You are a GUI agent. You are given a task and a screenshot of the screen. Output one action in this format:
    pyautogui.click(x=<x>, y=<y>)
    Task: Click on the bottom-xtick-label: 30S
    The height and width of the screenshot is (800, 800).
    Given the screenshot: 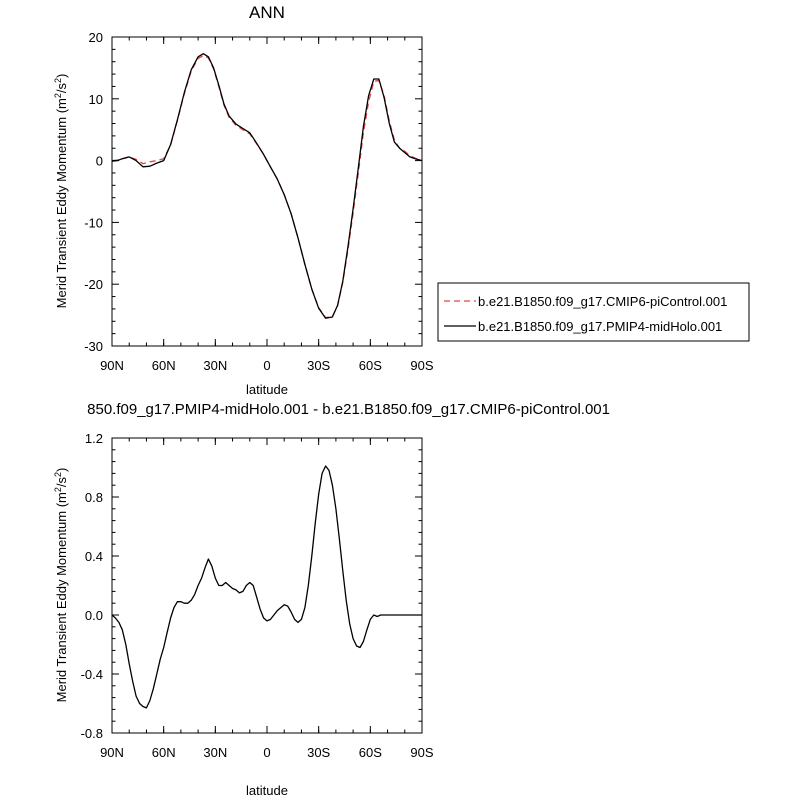 What is the action you would take?
    pyautogui.click(x=318, y=752)
    